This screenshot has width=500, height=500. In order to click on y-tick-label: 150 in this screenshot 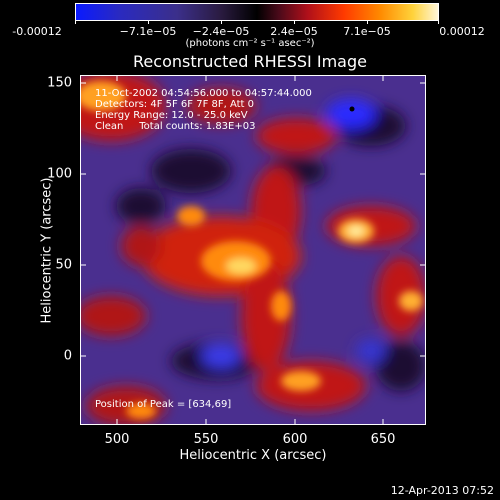, I will do `click(59, 83)`.